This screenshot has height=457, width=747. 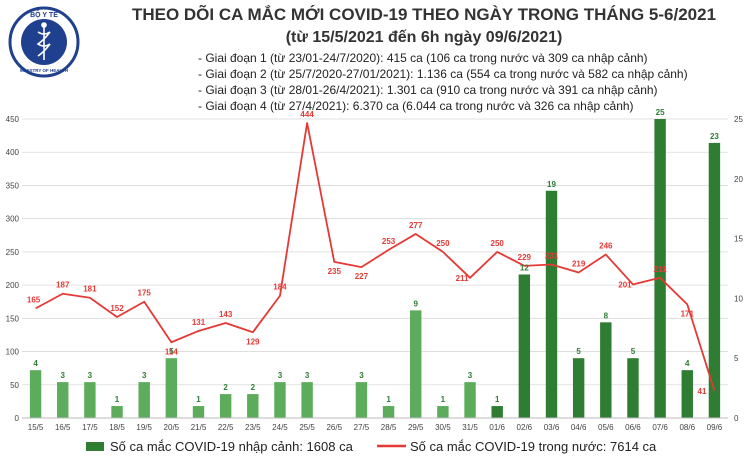 What do you see at coordinates (552, 427) in the screenshot?
I see `x-tick-label: 03/6` at bounding box center [552, 427].